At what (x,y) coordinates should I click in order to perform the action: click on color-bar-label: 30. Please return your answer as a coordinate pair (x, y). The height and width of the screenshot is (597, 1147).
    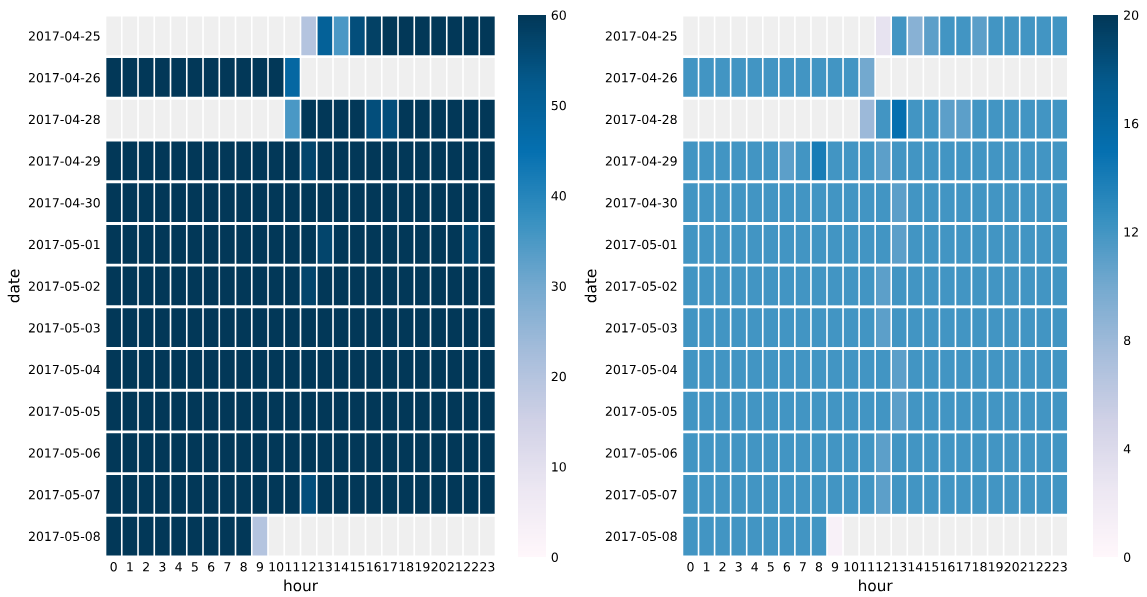
    Looking at the image, I should click on (558, 286).